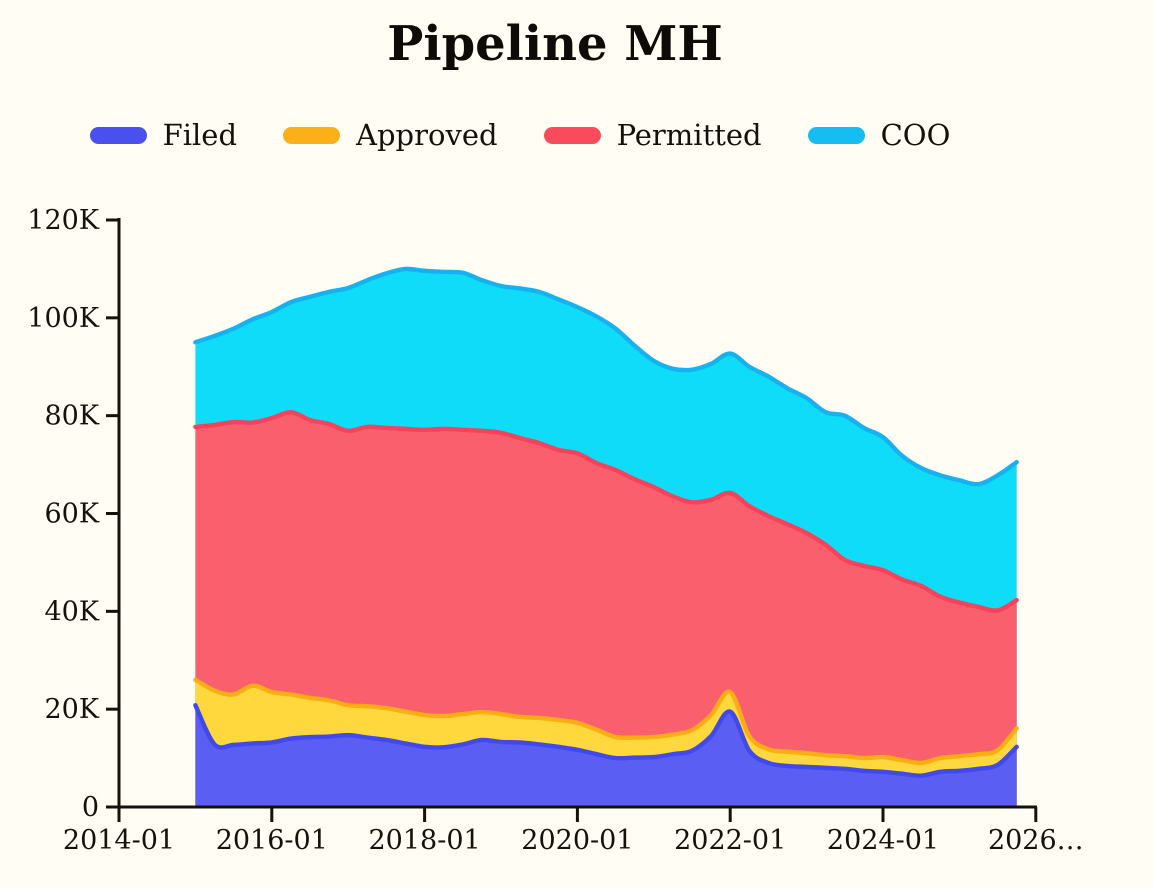 The width and height of the screenshot is (1154, 888). What do you see at coordinates (730, 840) in the screenshot?
I see `x-tick-label: 2022-01` at bounding box center [730, 840].